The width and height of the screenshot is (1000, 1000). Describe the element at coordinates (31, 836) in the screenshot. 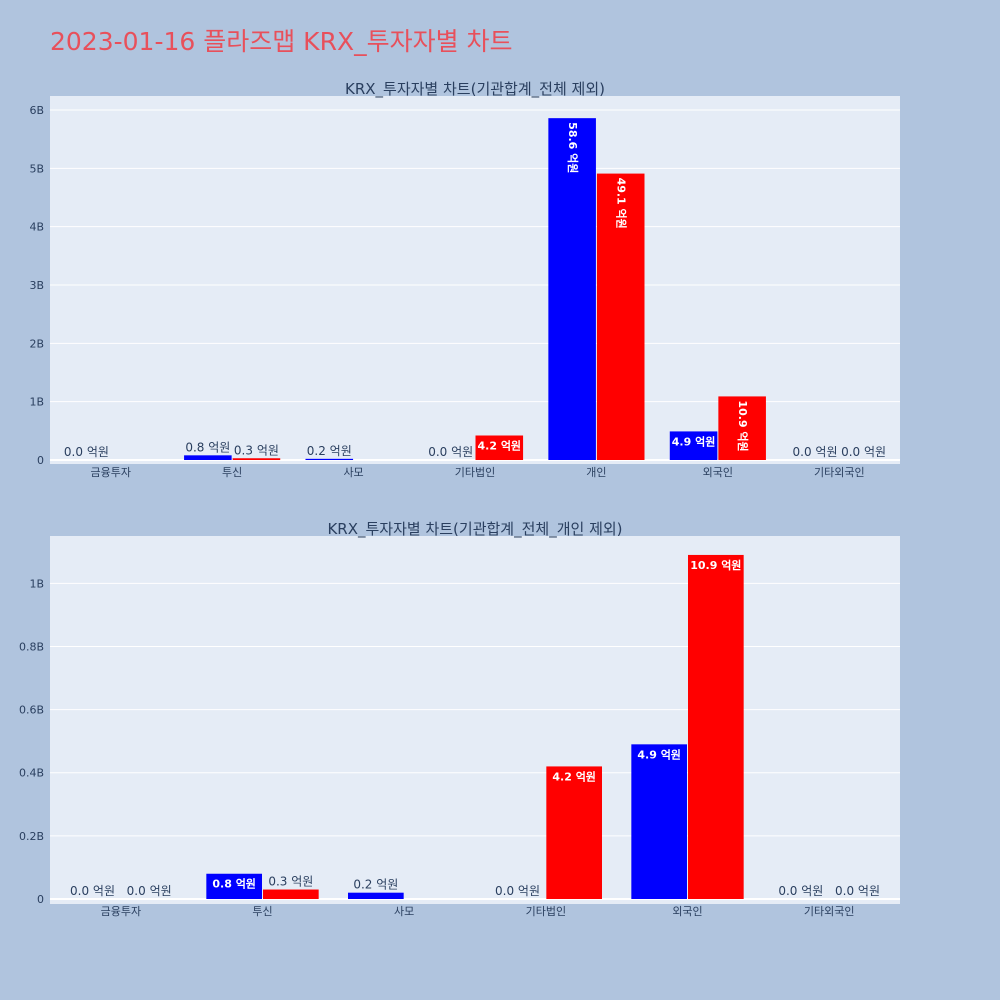

I see `y-tick-label: 0.2B` at that location.